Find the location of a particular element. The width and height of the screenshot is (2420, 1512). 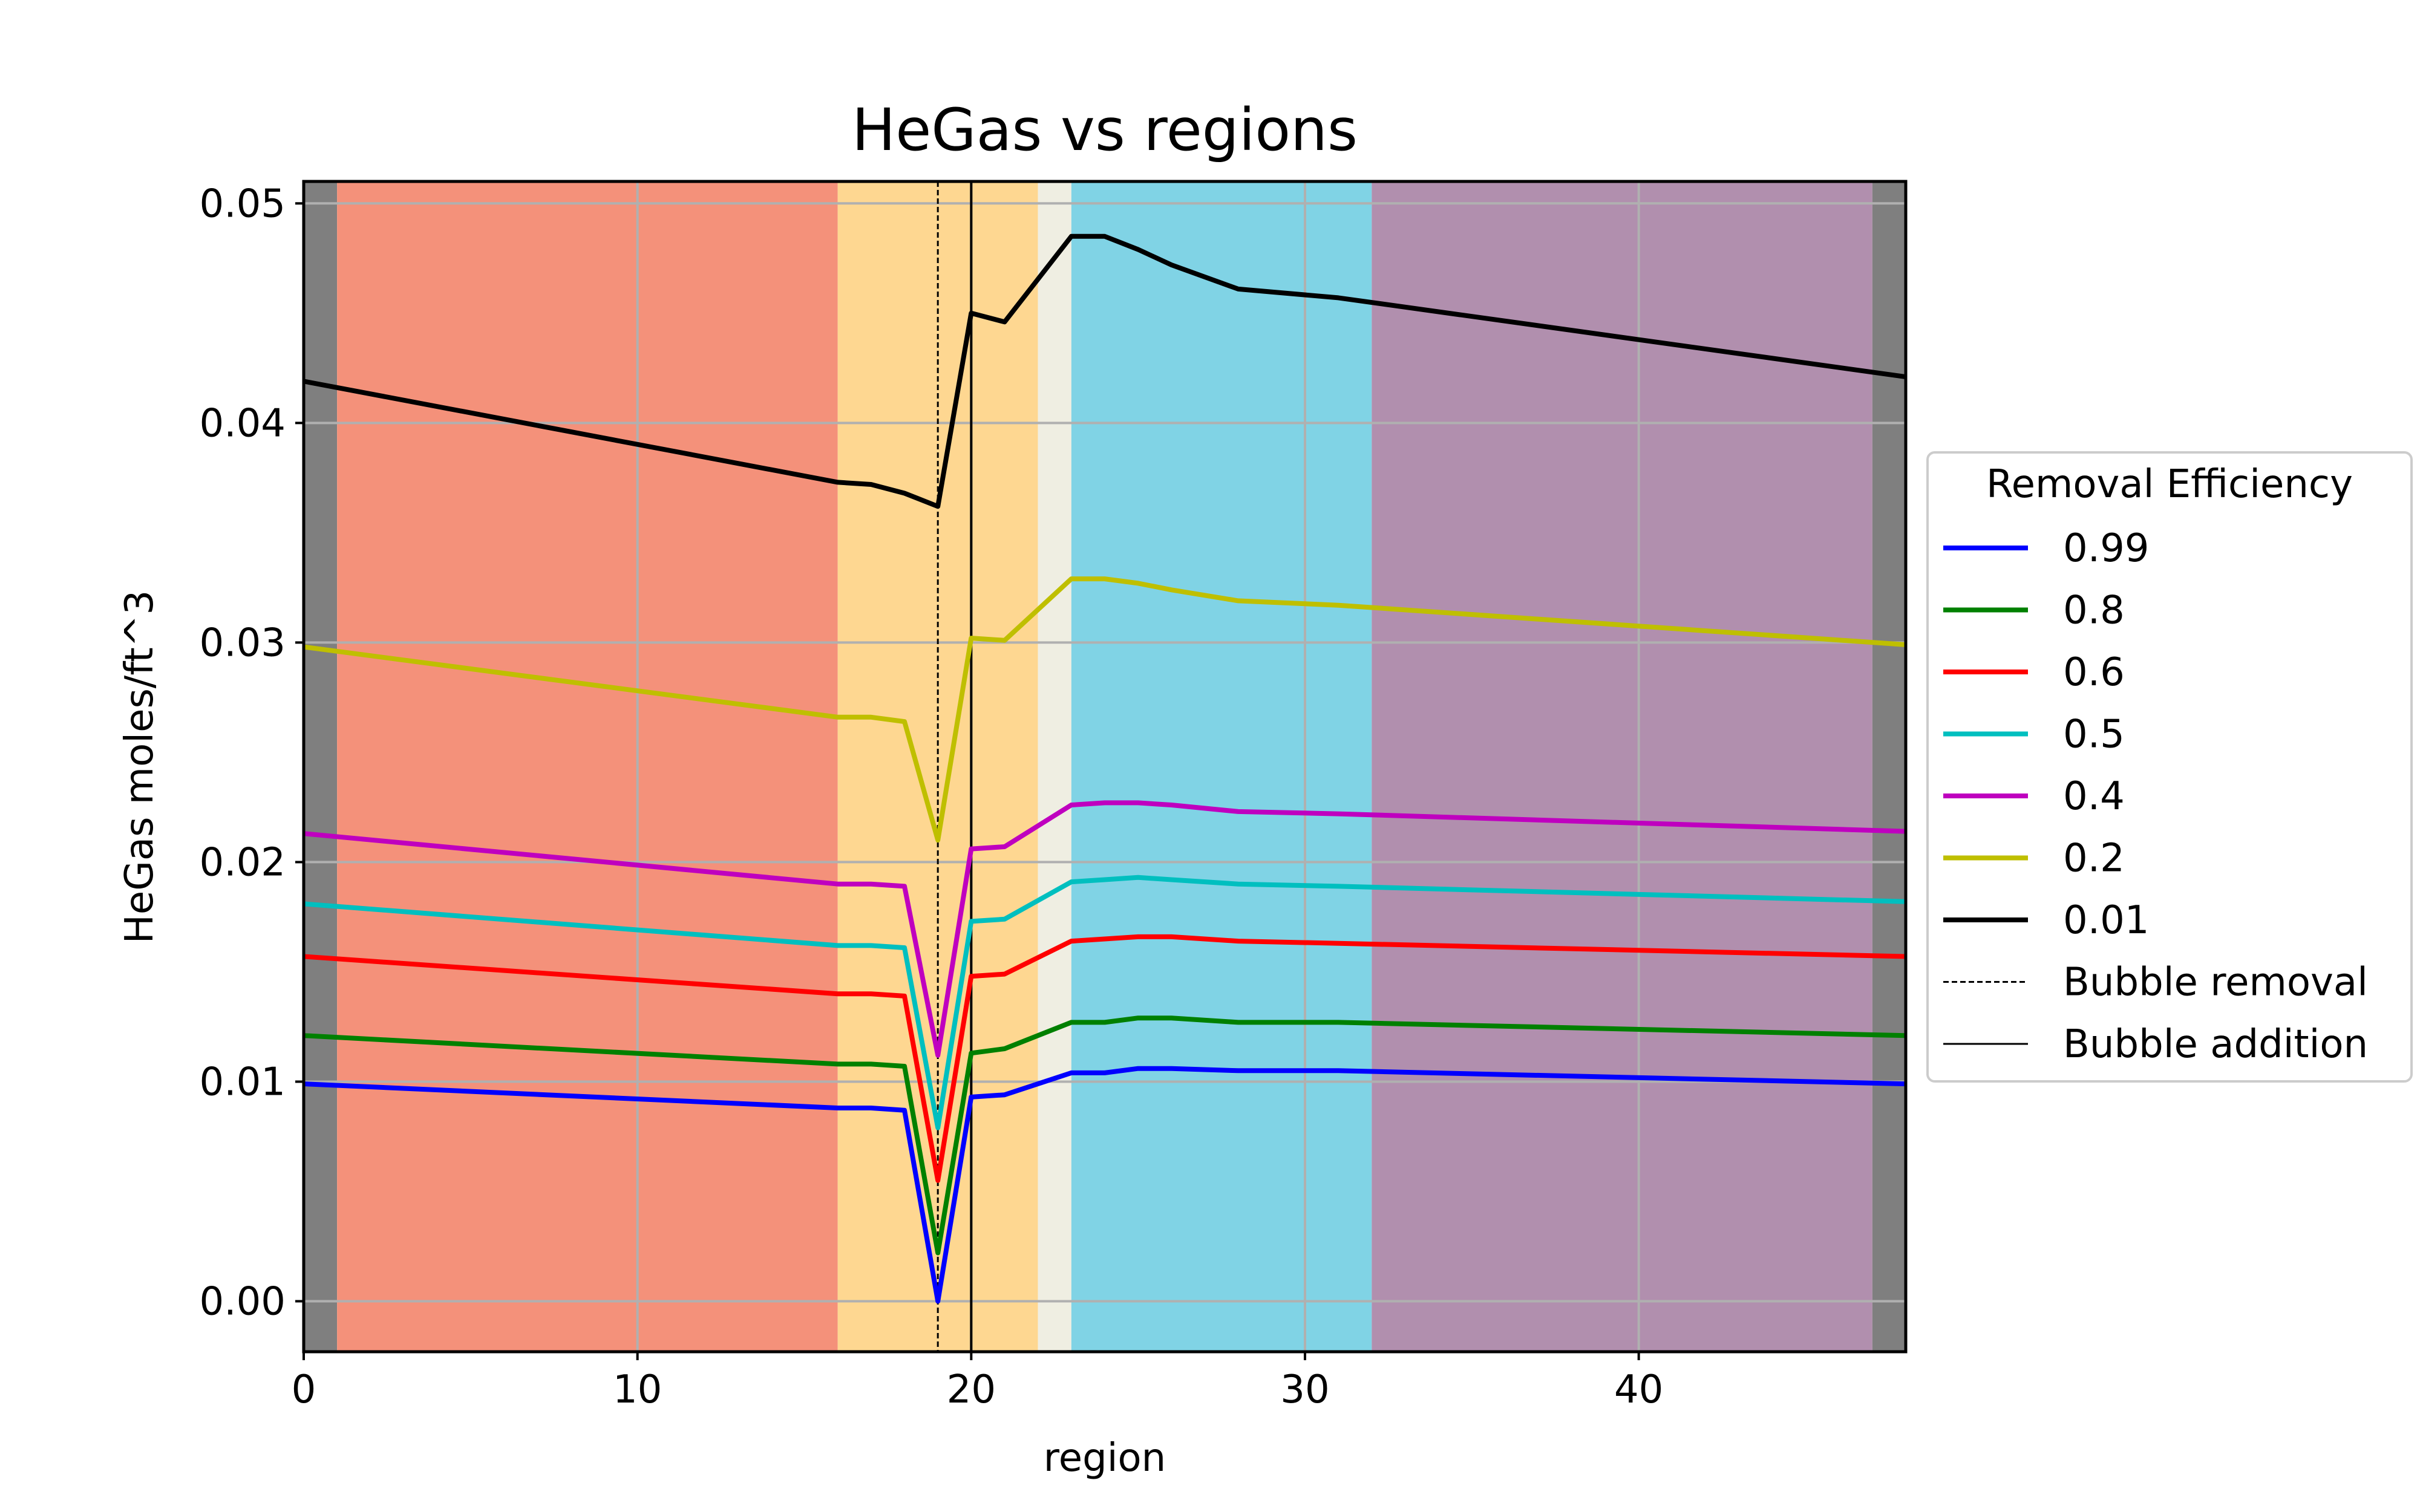

series-line-0.01 is located at coordinates (1104, 371).